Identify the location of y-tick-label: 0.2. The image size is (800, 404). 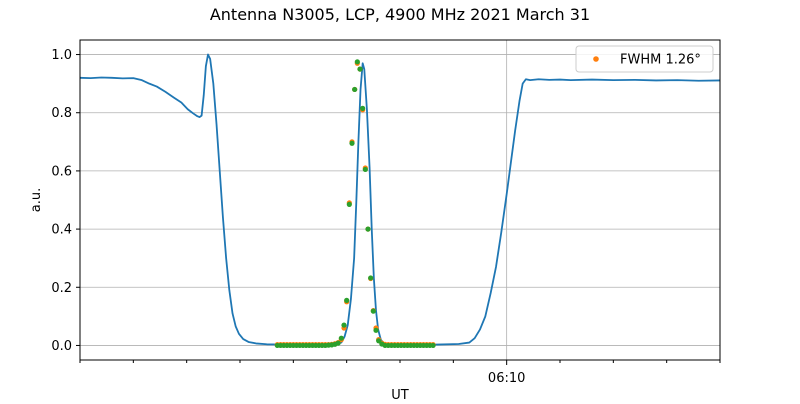
(61, 288).